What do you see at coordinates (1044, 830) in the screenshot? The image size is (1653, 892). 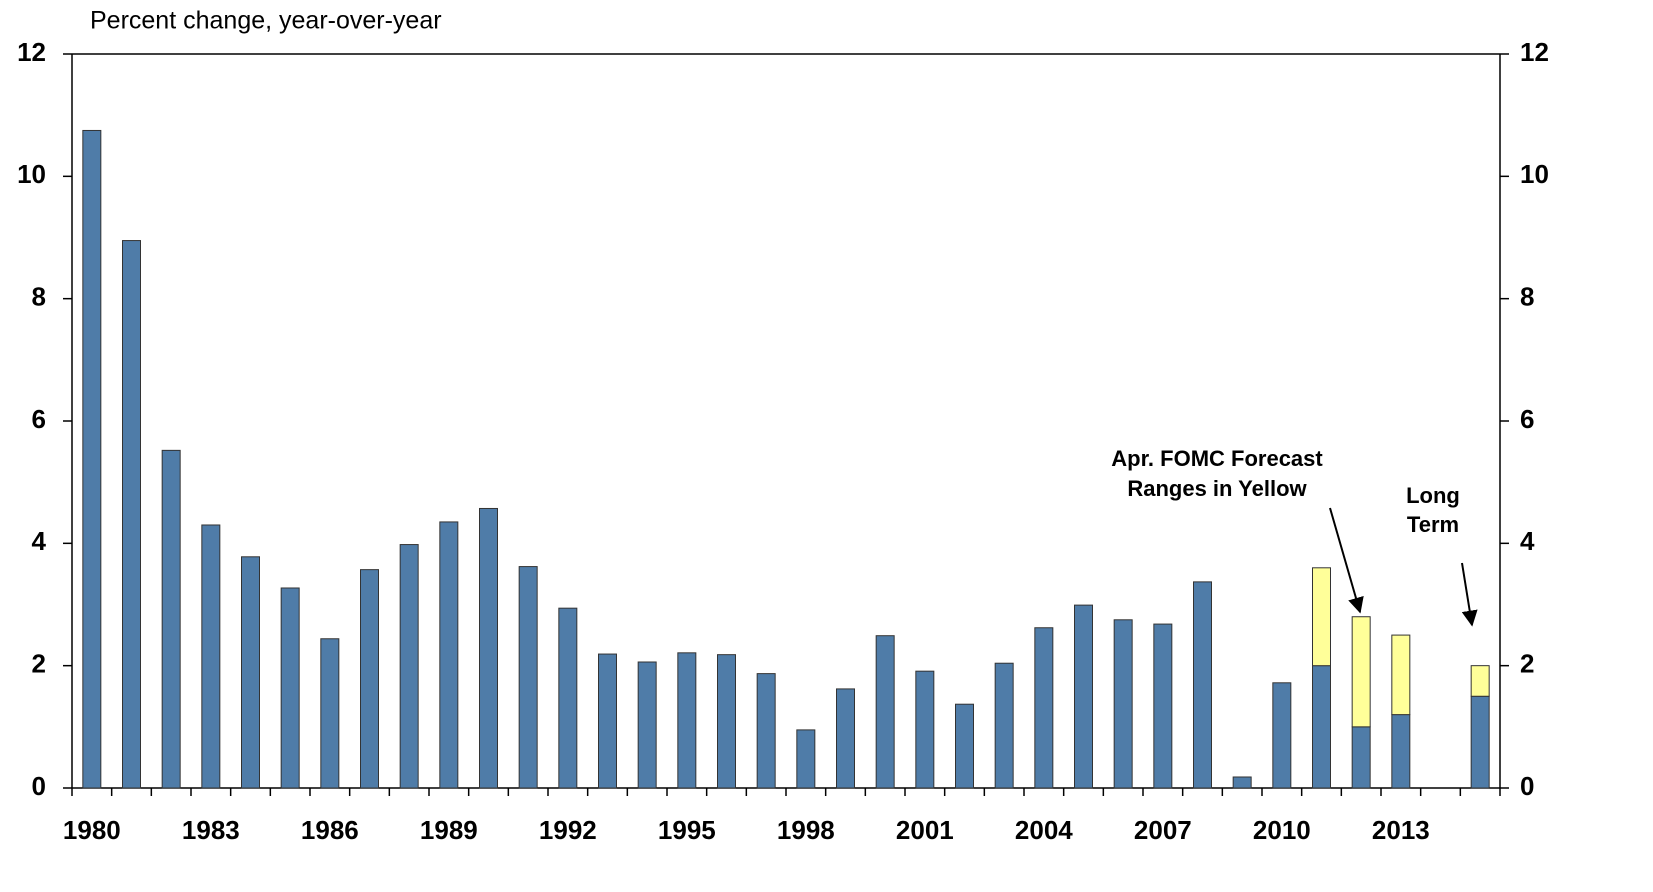 I see `x-tick-label: 2004` at bounding box center [1044, 830].